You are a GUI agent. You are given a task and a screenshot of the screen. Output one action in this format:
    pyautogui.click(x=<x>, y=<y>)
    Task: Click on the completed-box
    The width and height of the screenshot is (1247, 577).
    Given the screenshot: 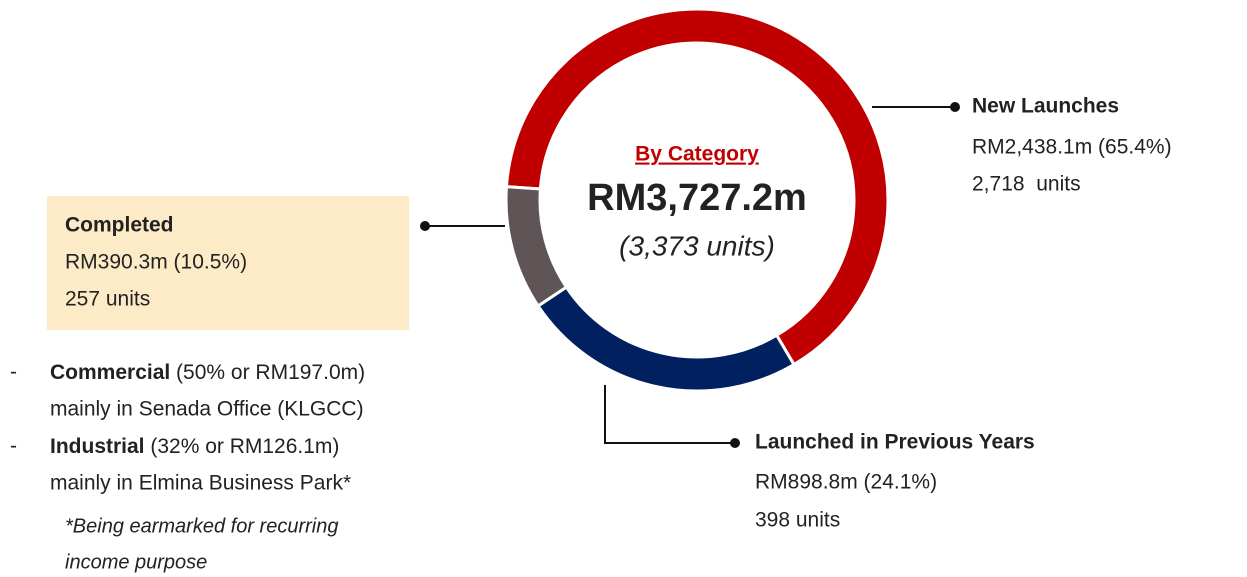 What is the action you would take?
    pyautogui.click(x=228, y=263)
    